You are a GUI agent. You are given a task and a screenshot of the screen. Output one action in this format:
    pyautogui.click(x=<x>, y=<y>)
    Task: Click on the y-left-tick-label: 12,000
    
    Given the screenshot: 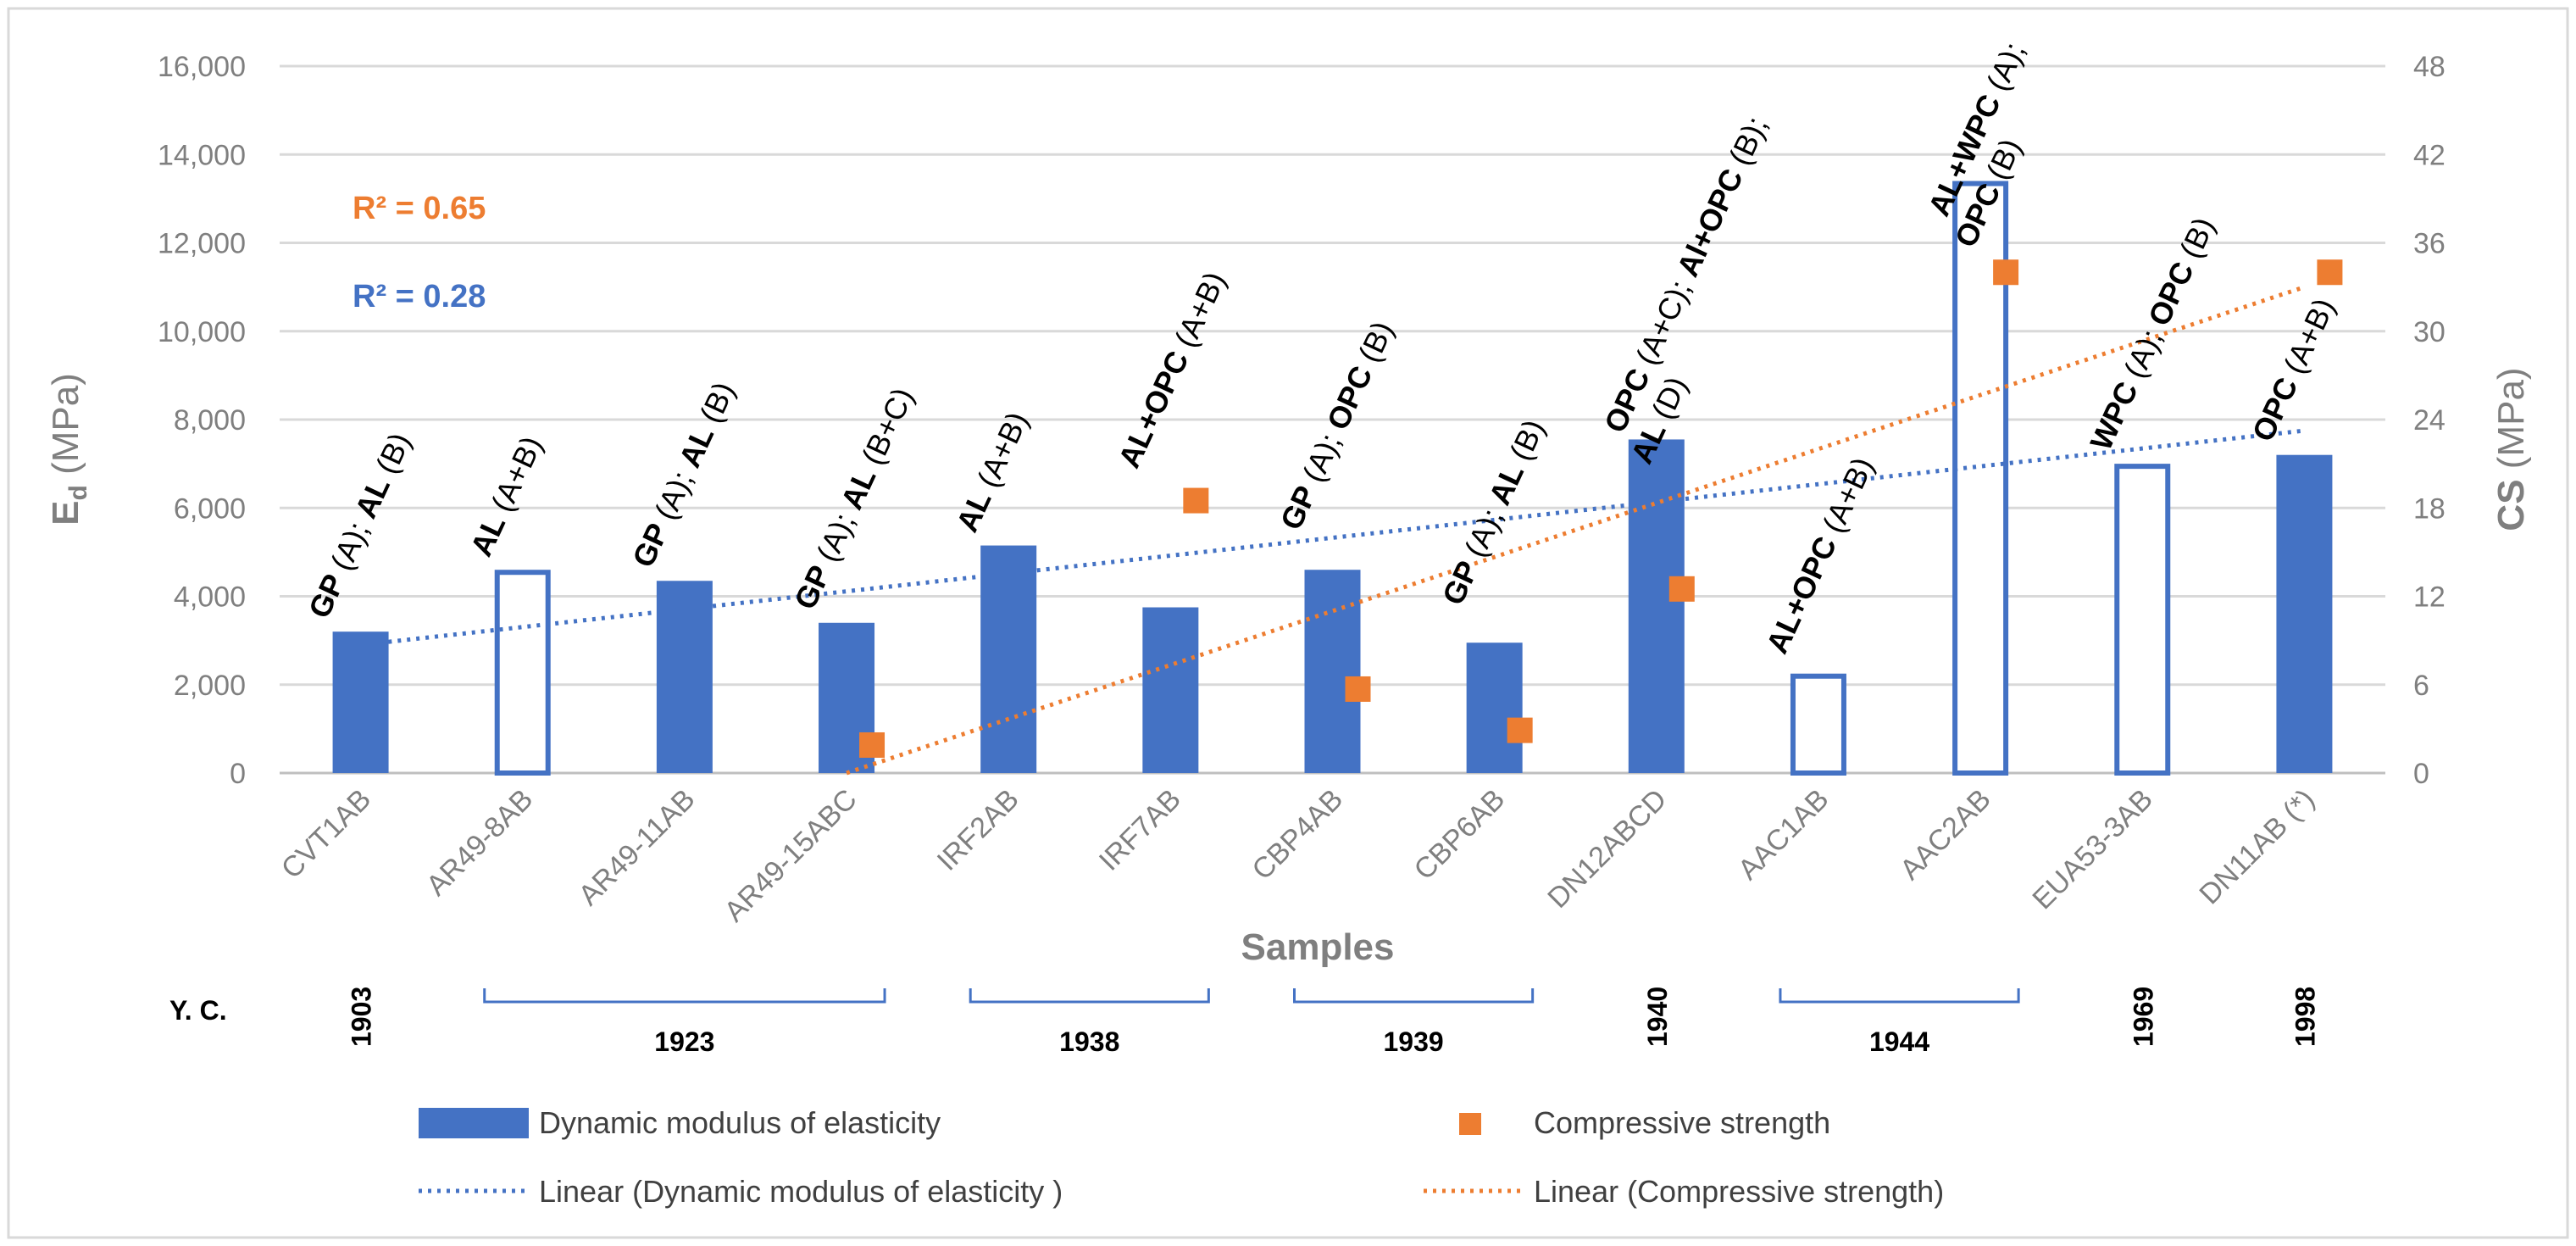 What is the action you would take?
    pyautogui.click(x=202, y=244)
    